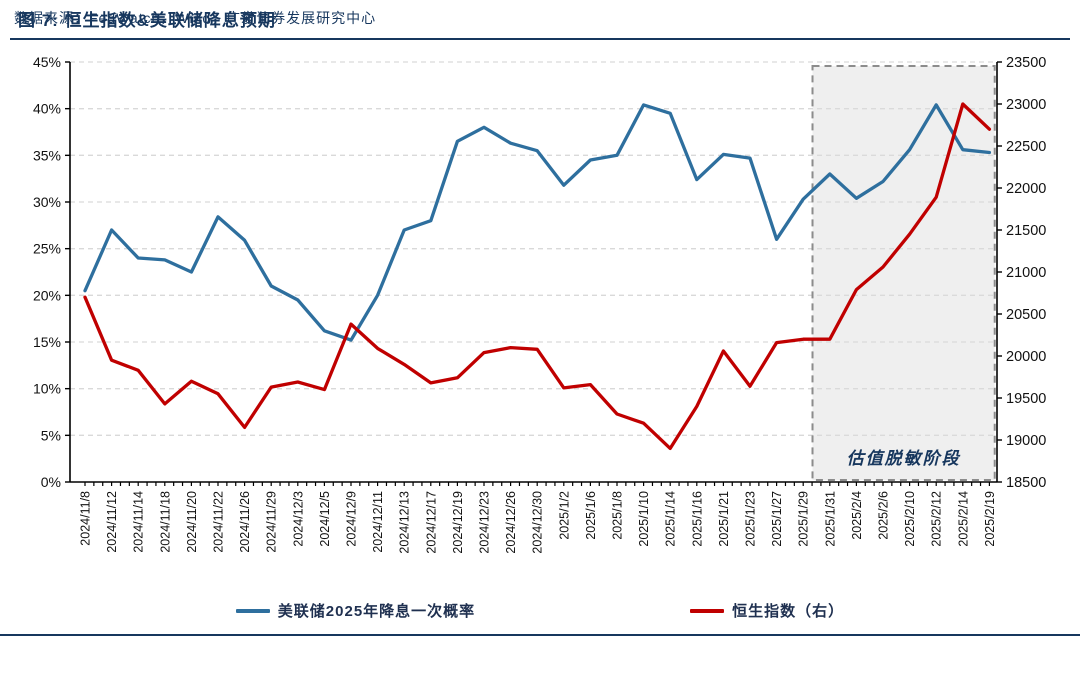 Image resolution: width=1080 pixels, height=673 pixels. Describe the element at coordinates (777, 519) in the screenshot. I see `x-axis-label: 2025/1/27` at that location.